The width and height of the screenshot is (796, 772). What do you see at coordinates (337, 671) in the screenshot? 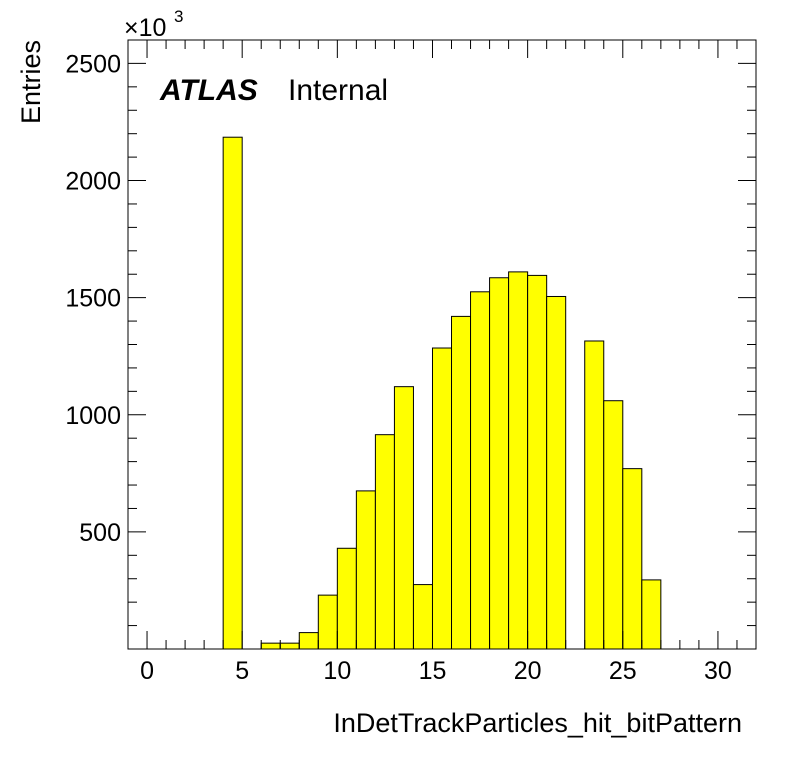
I see `x-tick-label: 10` at bounding box center [337, 671].